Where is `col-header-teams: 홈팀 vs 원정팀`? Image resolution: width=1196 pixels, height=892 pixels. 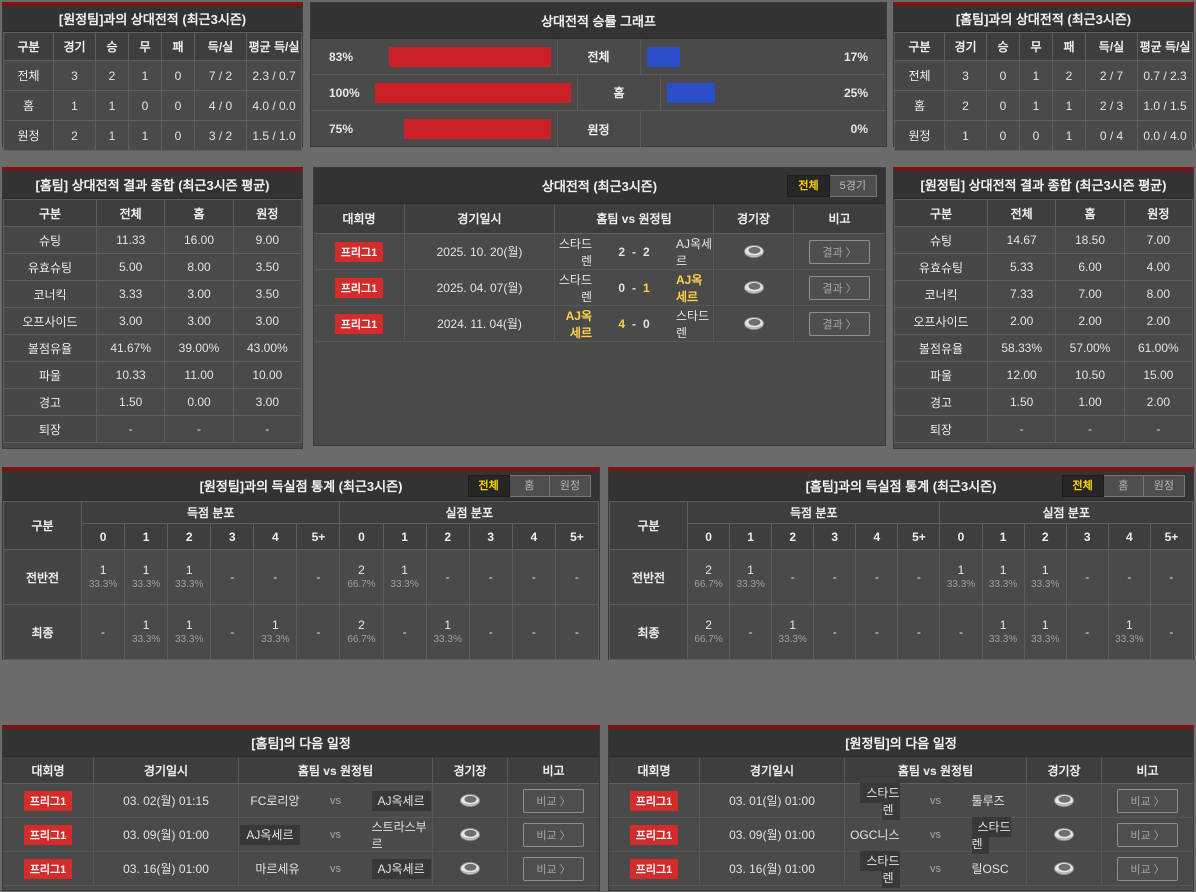
col-header-teams: 홈팀 vs 원정팀 is located at coordinates (935, 770).